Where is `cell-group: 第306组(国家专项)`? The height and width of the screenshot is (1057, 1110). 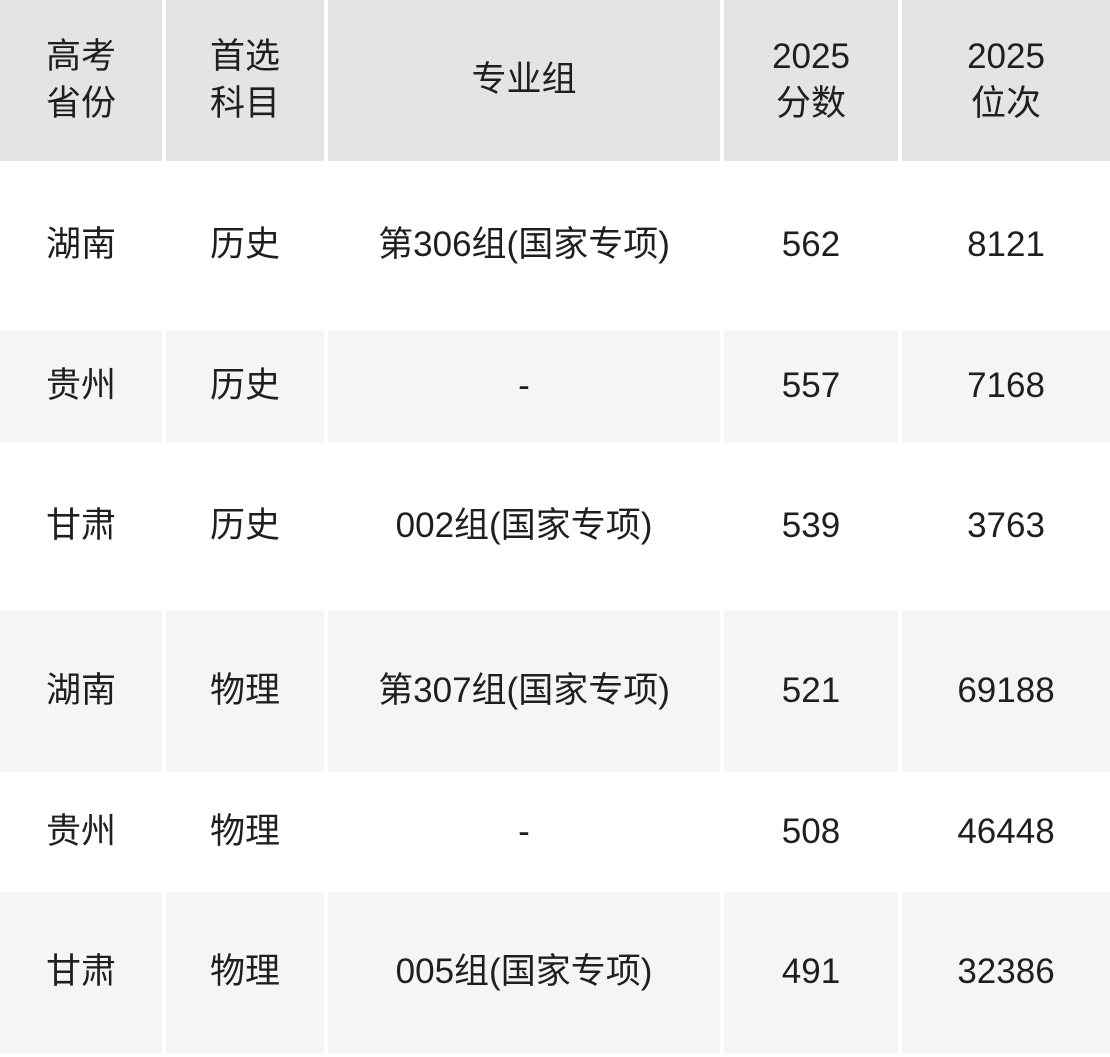 cell-group: 第306组(国家专项) is located at coordinates (526, 247).